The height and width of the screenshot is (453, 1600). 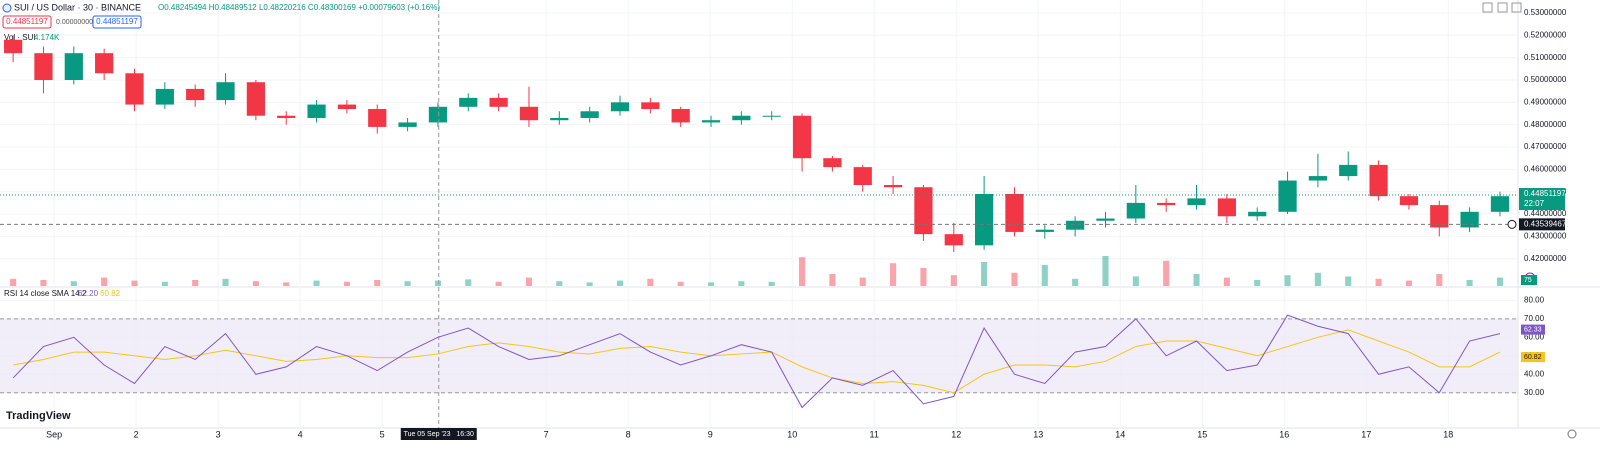 I want to click on buy-price: 0.44851197, so click(x=117, y=21).